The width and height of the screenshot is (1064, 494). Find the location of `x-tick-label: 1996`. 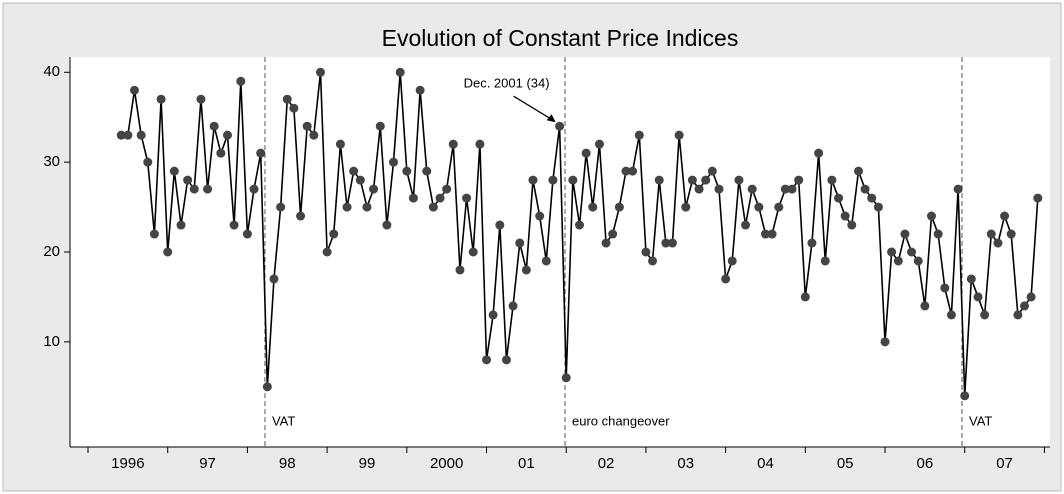

x-tick-label: 1996 is located at coordinates (127, 463).